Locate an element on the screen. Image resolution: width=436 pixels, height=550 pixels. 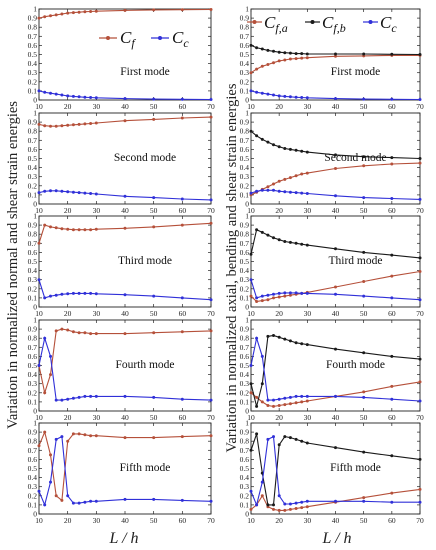
y-tick-label: 0.7 is located at coordinates (245, 347).